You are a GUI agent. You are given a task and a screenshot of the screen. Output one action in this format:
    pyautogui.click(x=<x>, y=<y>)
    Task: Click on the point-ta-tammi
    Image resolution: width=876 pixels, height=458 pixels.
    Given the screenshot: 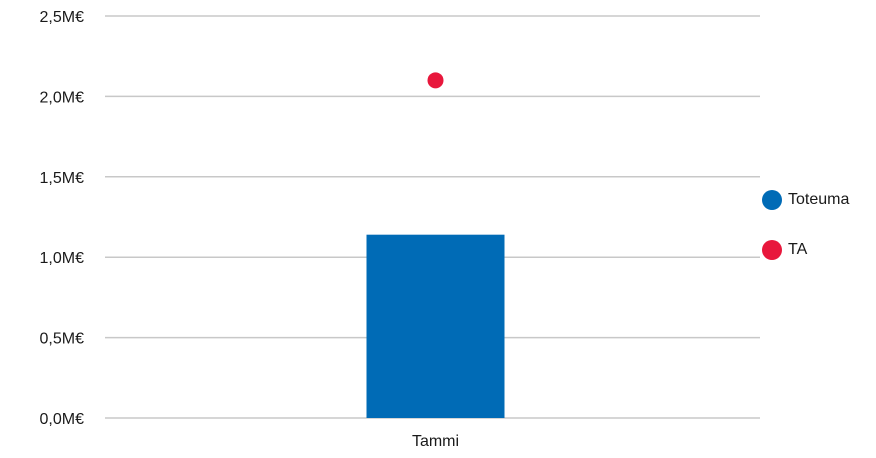 What is the action you would take?
    pyautogui.click(x=435, y=80)
    